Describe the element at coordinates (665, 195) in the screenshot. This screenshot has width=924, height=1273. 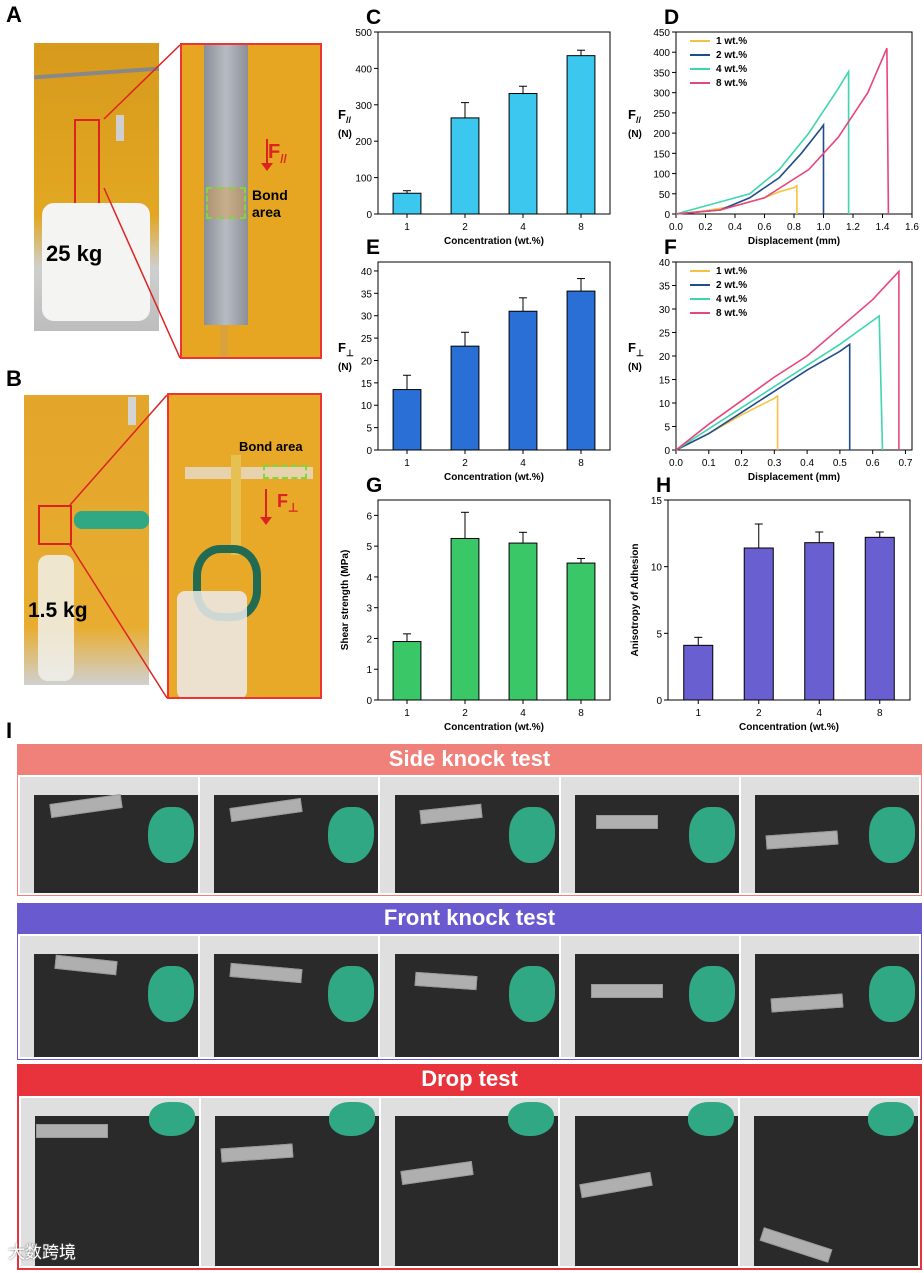
I see `y-tick-label: 50` at that location.